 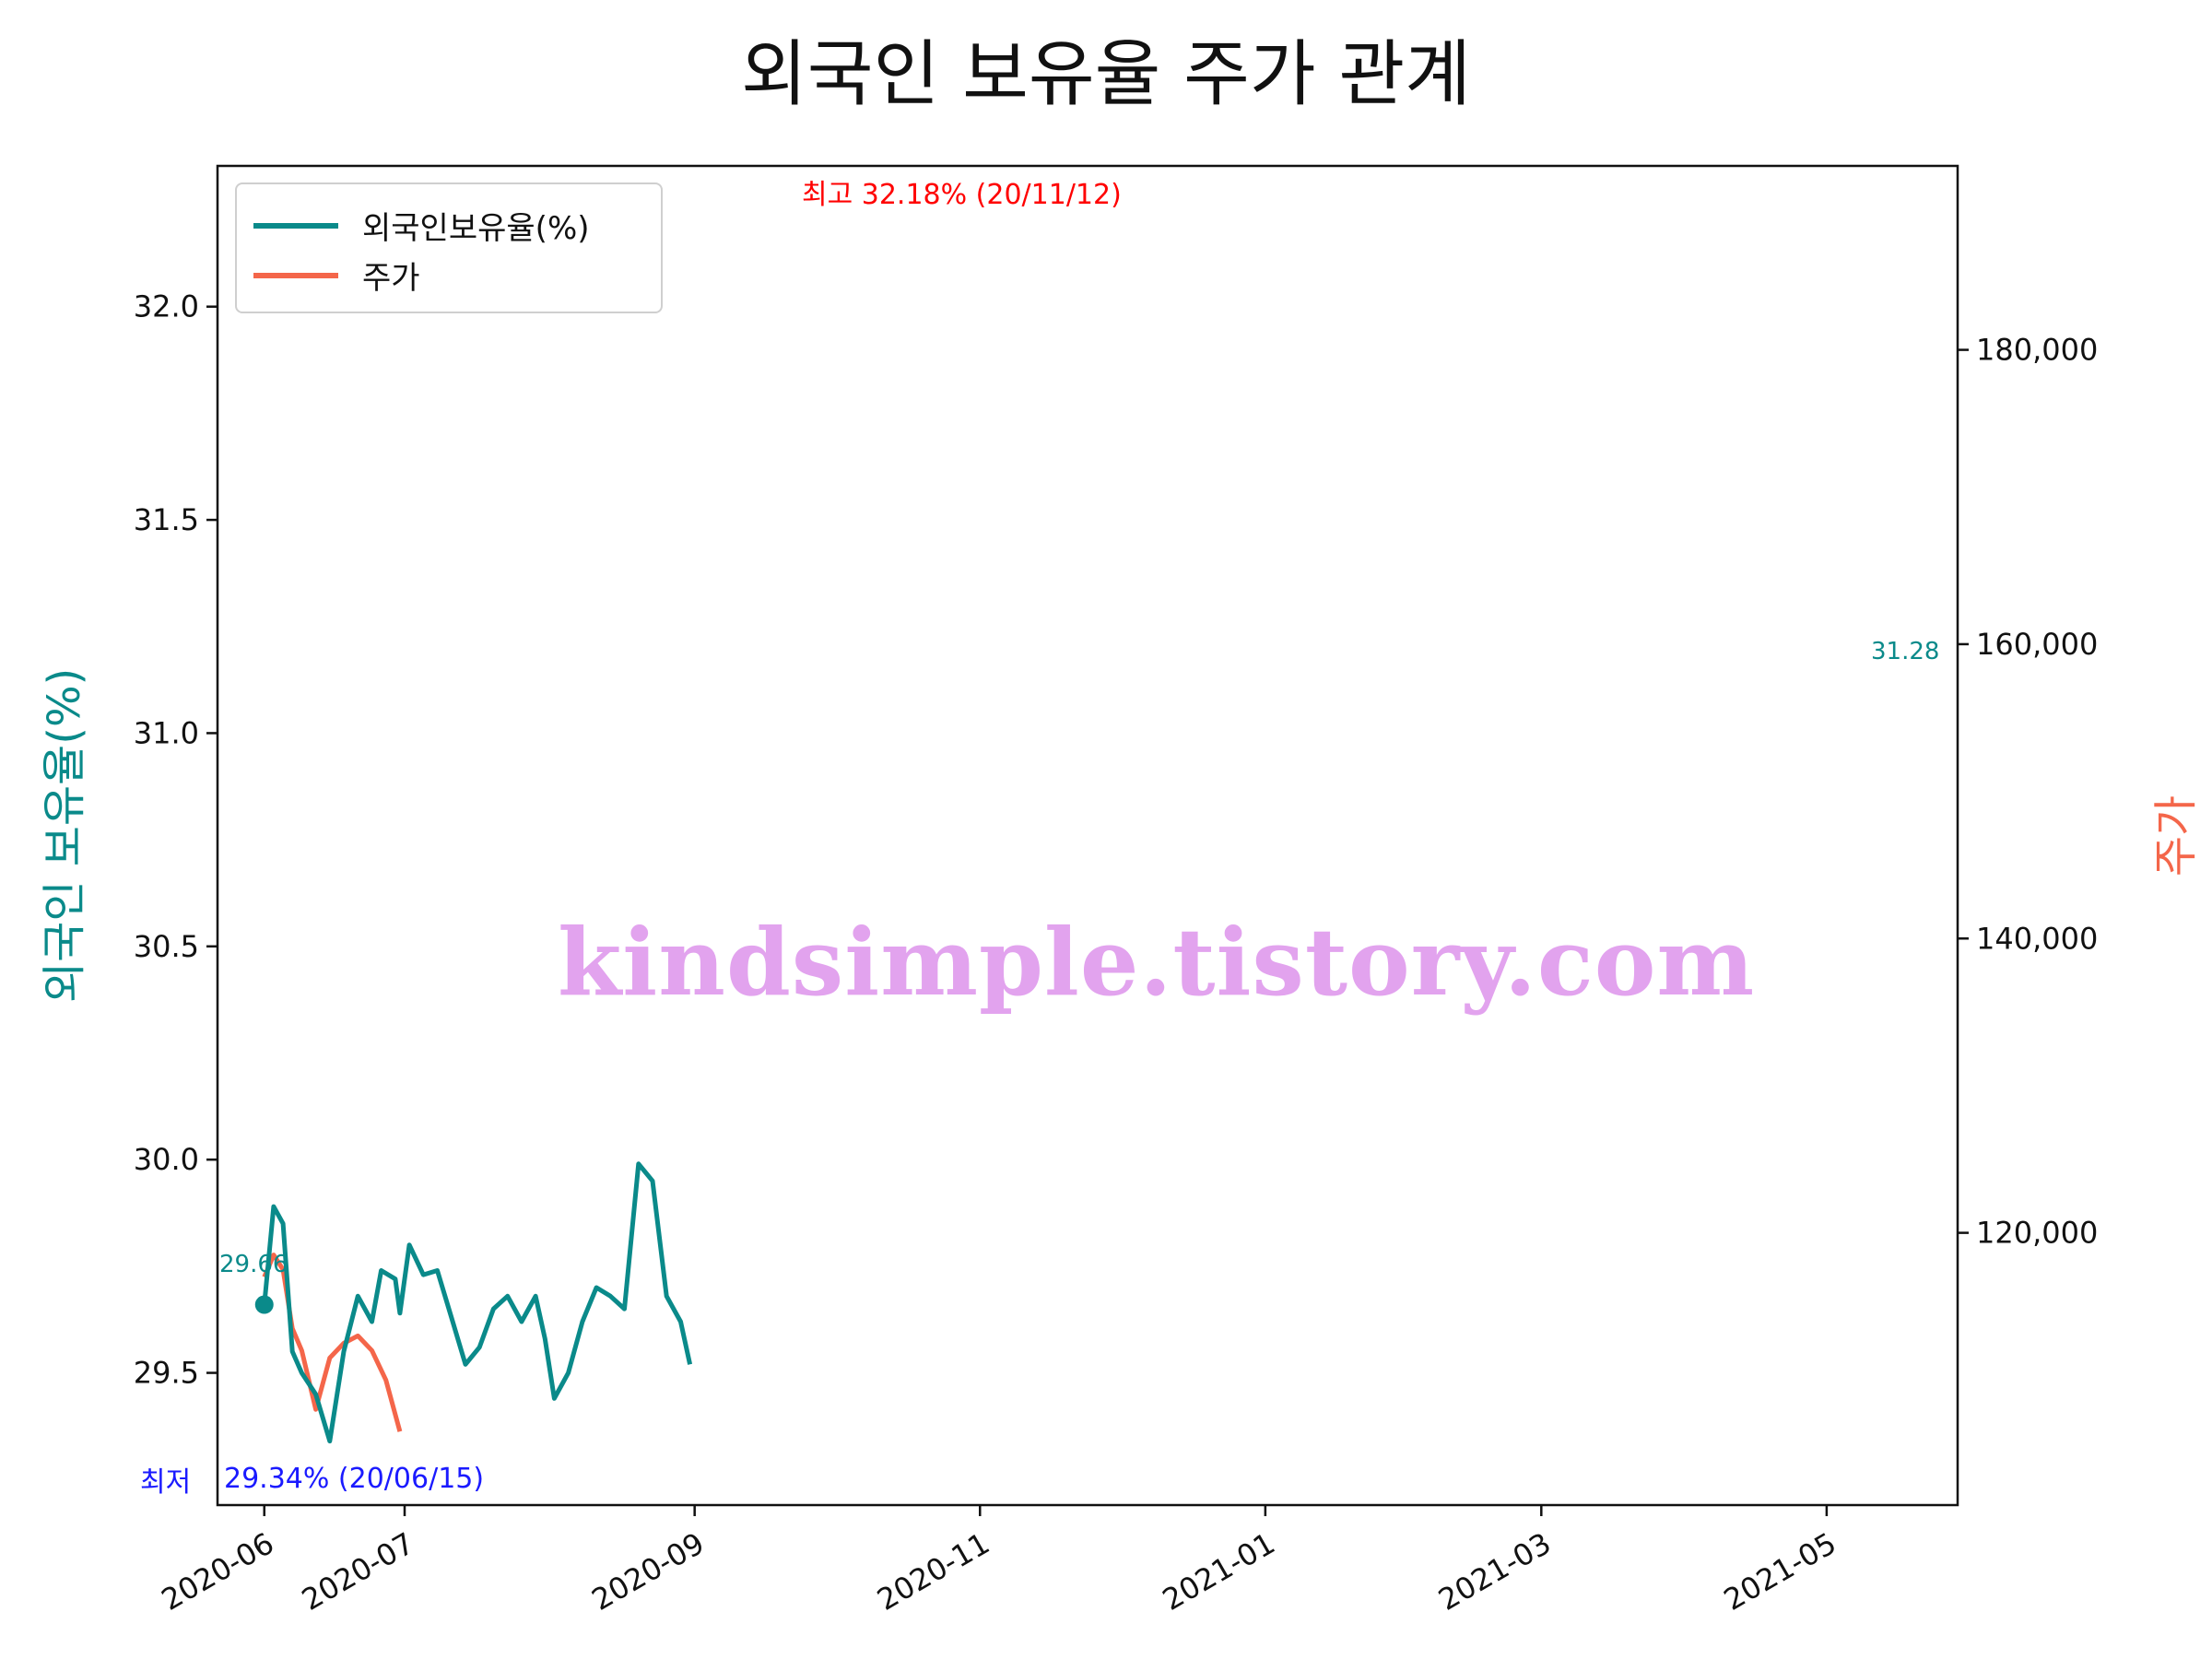 What do you see at coordinates (2037, 938) in the screenshot?
I see `right-tick-label: 140,000` at bounding box center [2037, 938].